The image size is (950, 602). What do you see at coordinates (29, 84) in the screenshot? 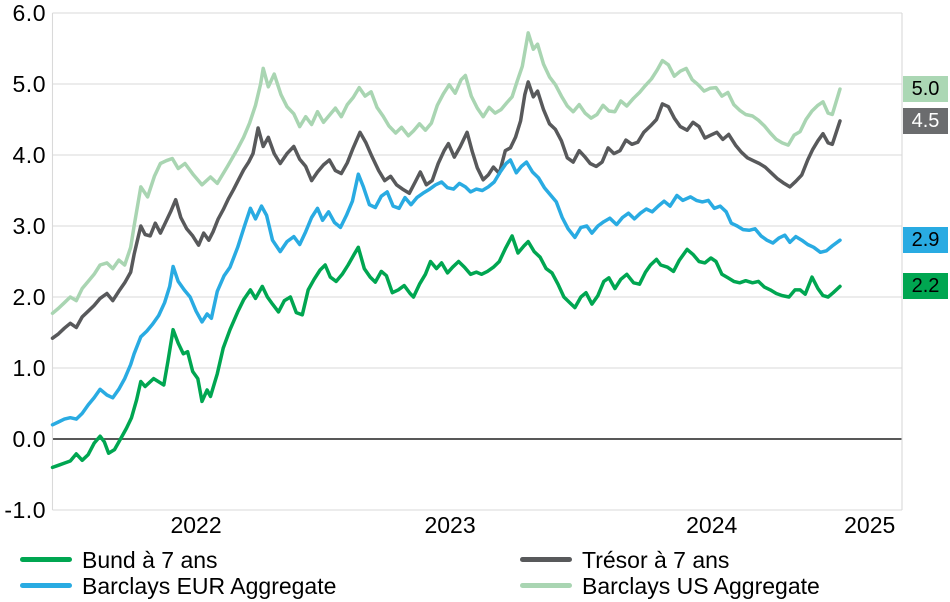
I see `y-tick-label: 5.0` at bounding box center [29, 84].